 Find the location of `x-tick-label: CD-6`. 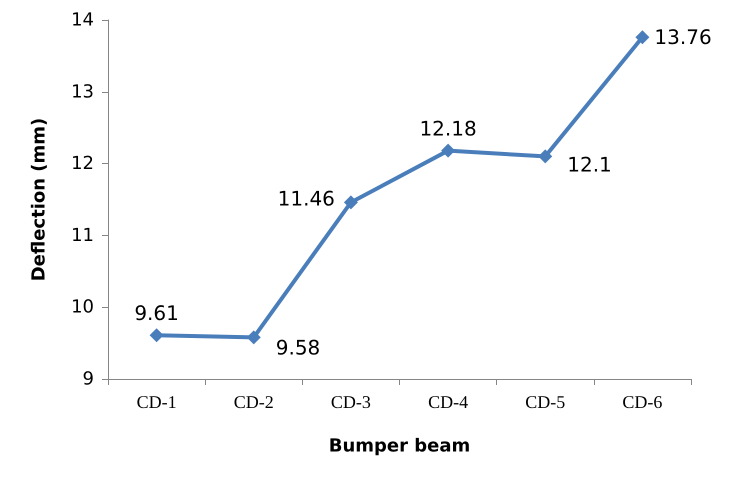

x-tick-label: CD-6 is located at coordinates (642, 402).